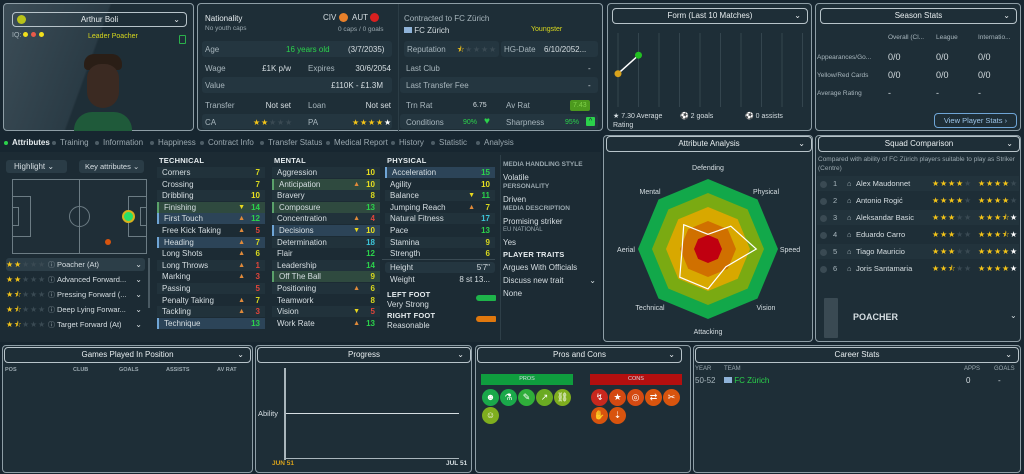 The height and width of the screenshot is (474, 1024). Describe the element at coordinates (211, 253) in the screenshot. I see `attribute-long-shots: Long Shots ▲ 6` at that location.